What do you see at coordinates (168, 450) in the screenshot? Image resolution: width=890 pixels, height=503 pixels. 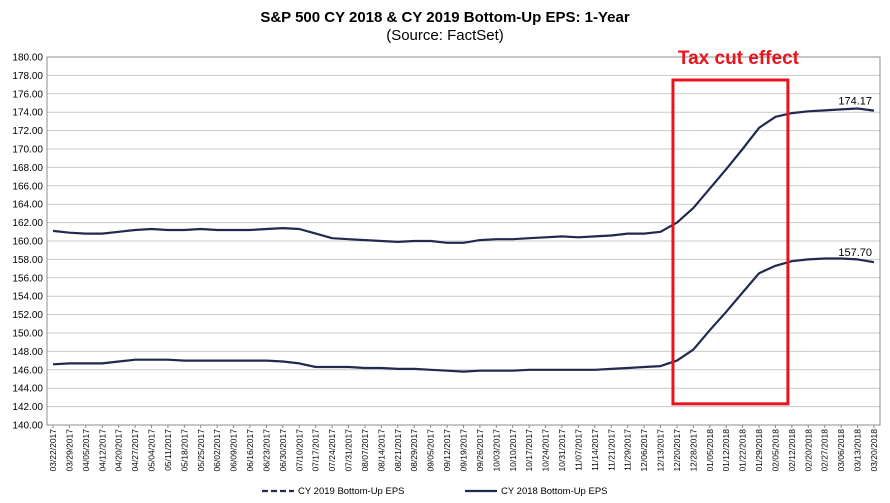 I see `x-tick-label: 05/11/2017` at bounding box center [168, 450].